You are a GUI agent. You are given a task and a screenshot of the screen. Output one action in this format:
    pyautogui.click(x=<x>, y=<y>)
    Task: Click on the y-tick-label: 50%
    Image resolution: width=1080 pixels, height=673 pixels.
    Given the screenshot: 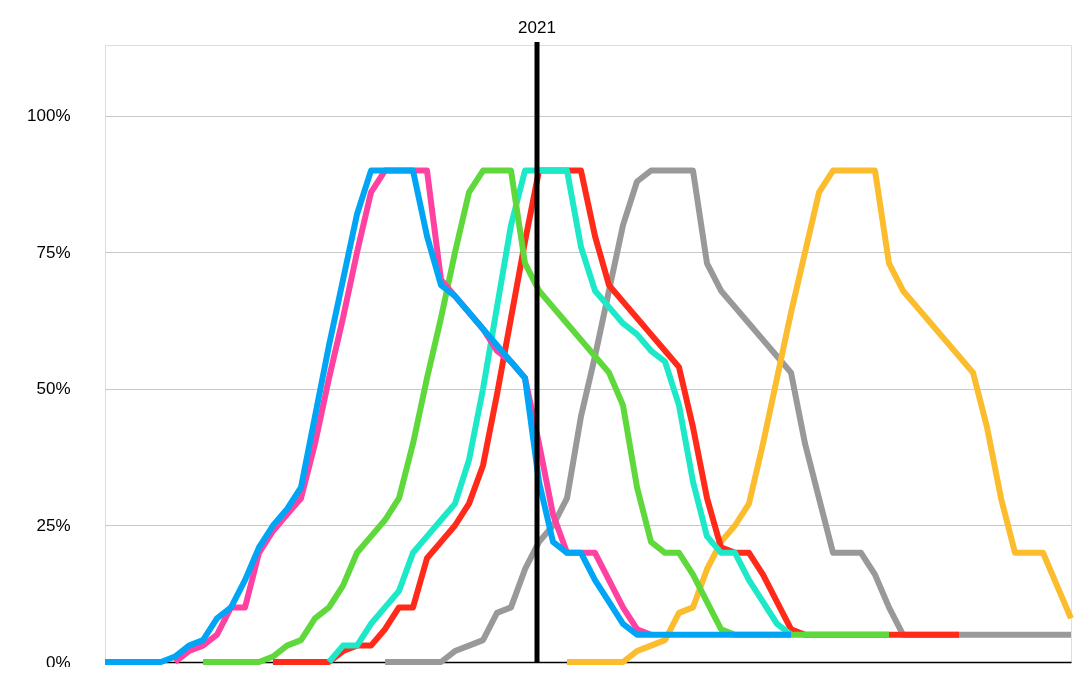 What is the action you would take?
    pyautogui.click(x=53, y=389)
    